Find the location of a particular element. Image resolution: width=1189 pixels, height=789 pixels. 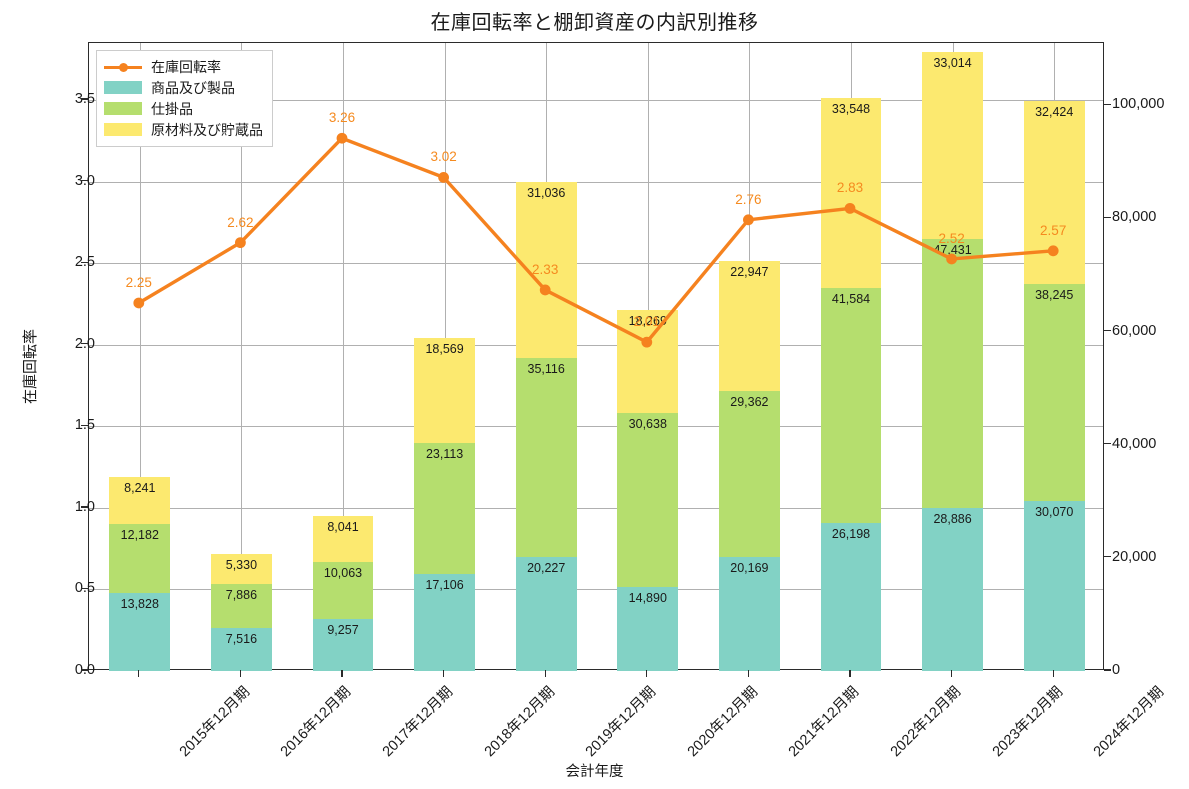

turnover-value-label: 2.57 is located at coordinates (1053, 230).